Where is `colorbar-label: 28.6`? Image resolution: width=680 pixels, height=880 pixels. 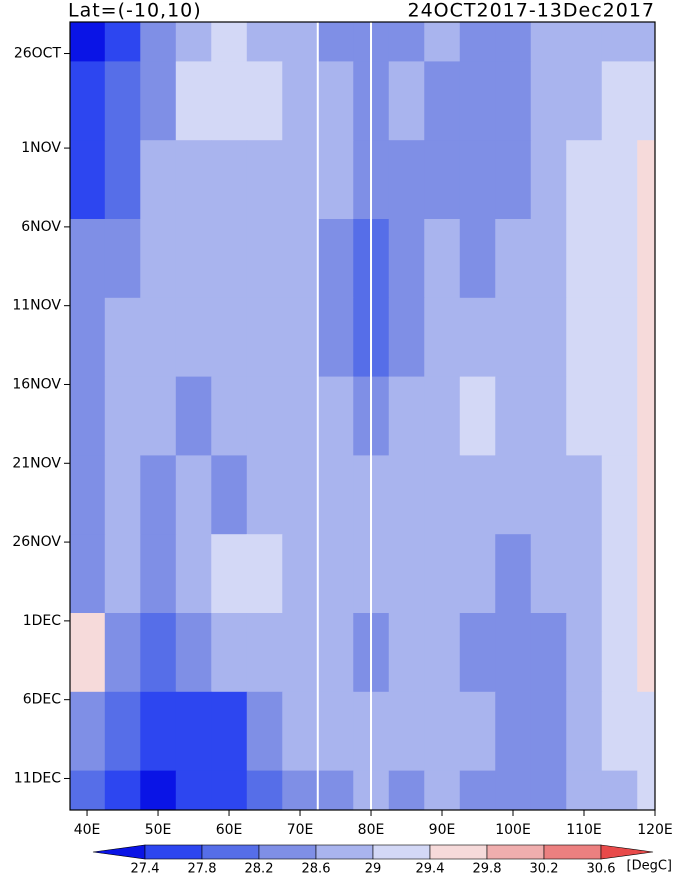 colorbar-label: 28.6 is located at coordinates (316, 869).